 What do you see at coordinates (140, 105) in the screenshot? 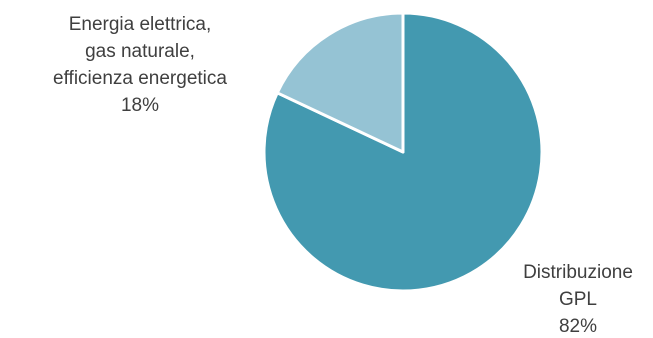
I see `slice-percent-label: 18%` at bounding box center [140, 105].